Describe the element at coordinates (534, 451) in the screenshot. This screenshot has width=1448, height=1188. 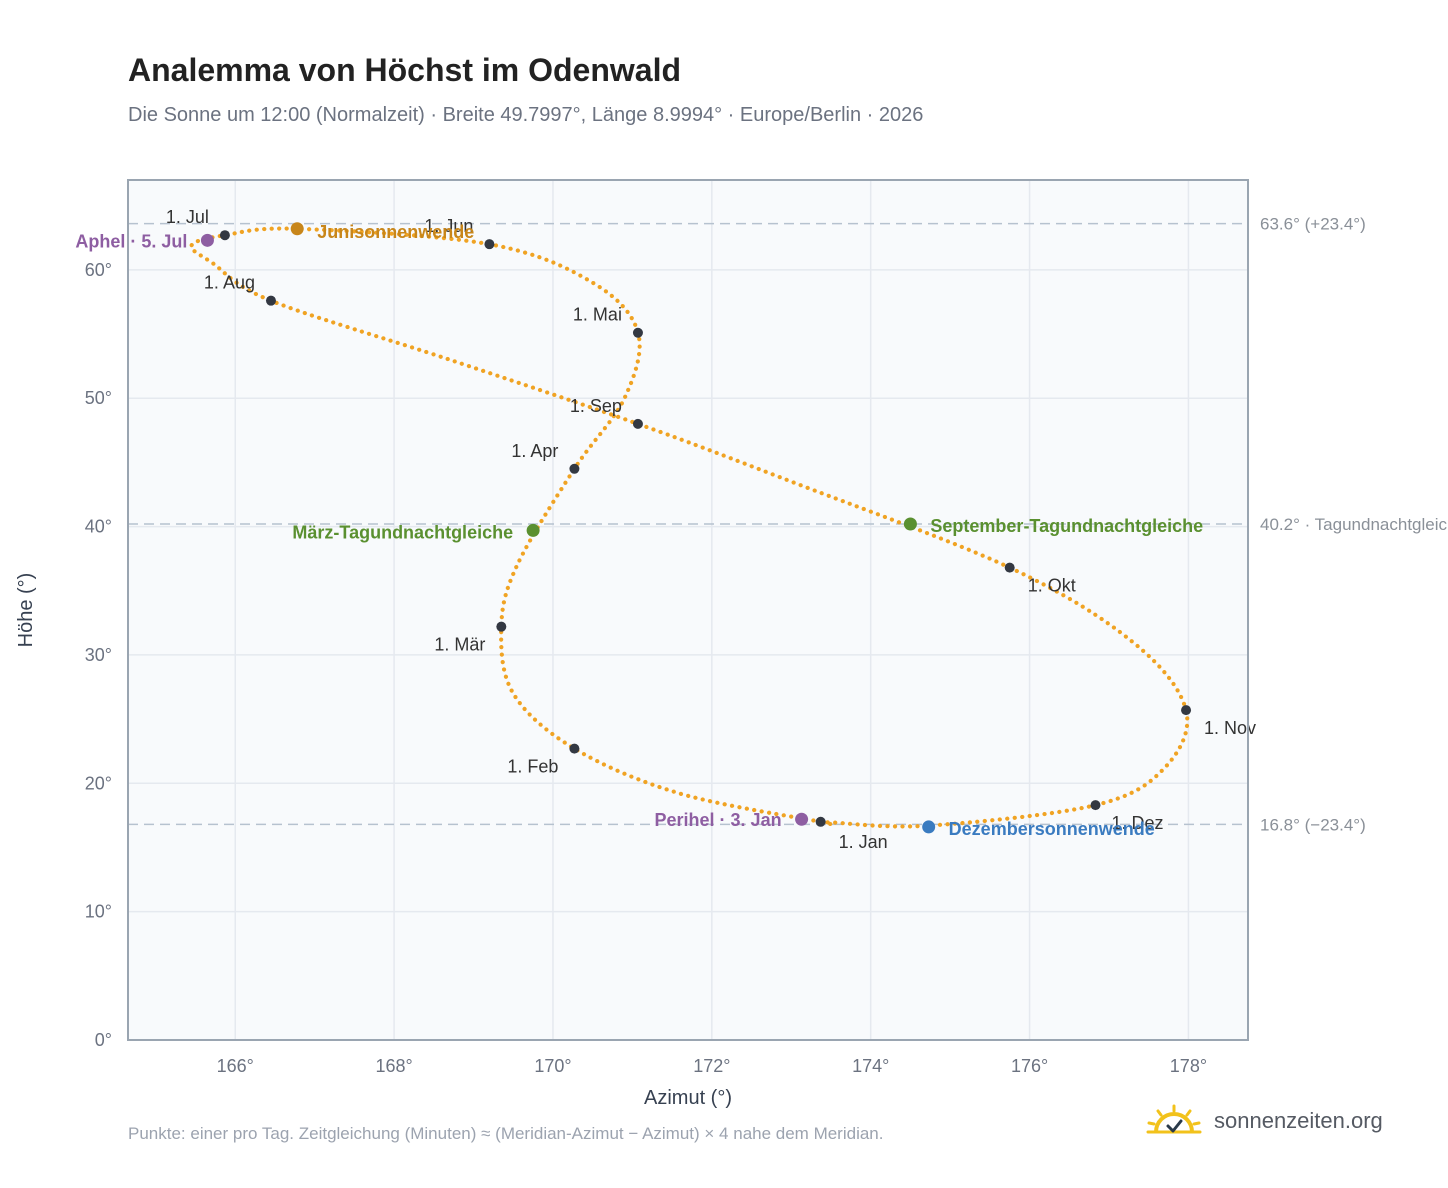
I see `month-marker-label: 1. Apr` at that location.